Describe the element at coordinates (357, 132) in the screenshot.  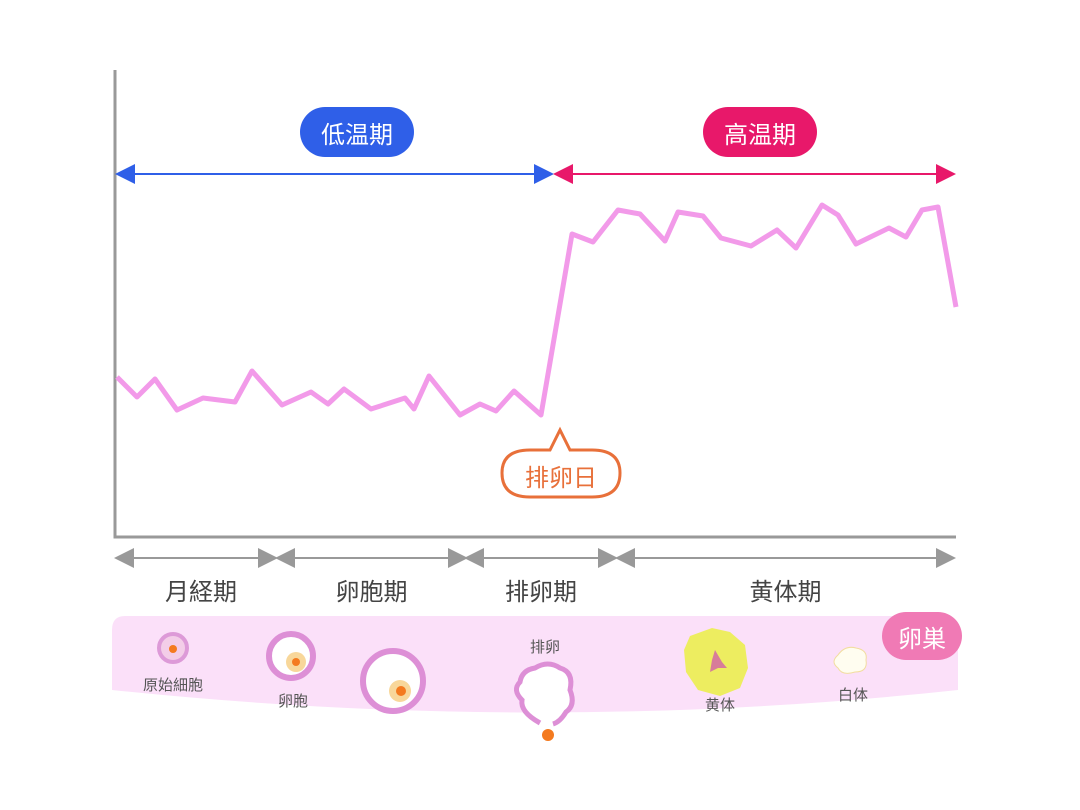
I see `low-temp-phase-badge: 低温期` at that location.